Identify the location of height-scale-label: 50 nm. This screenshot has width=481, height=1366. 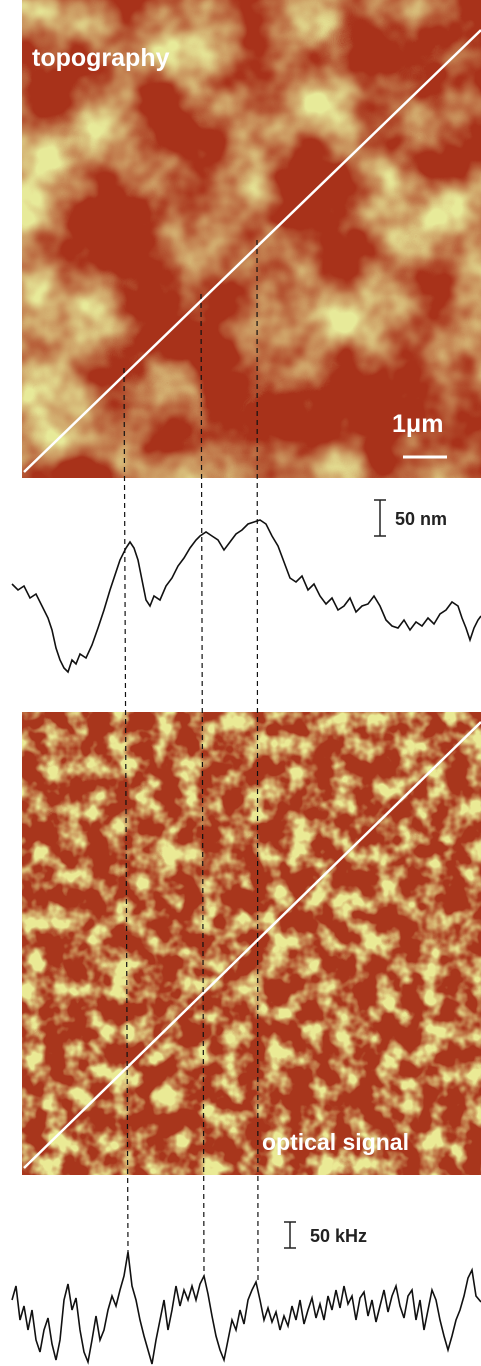
(421, 519).